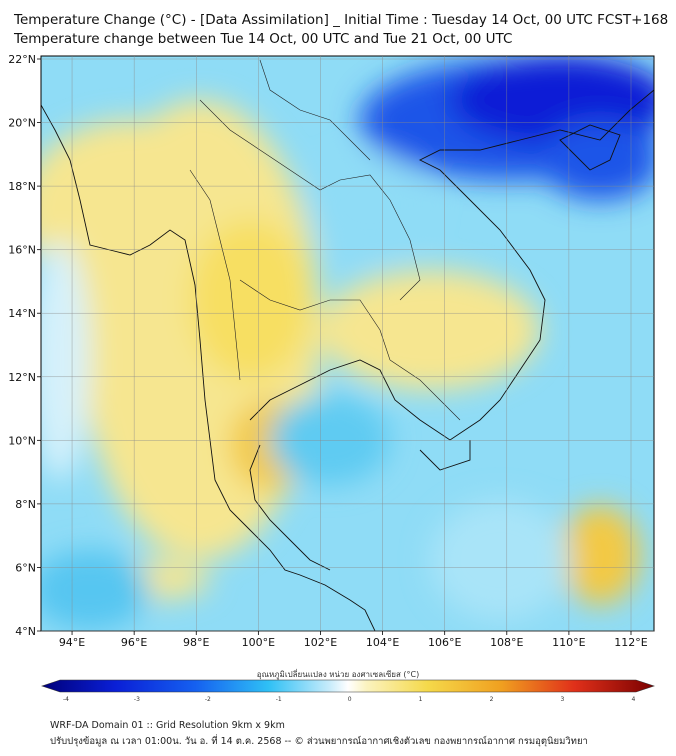  What do you see at coordinates (72, 642) in the screenshot?
I see `lon-tick-label: 94°E` at bounding box center [72, 642].